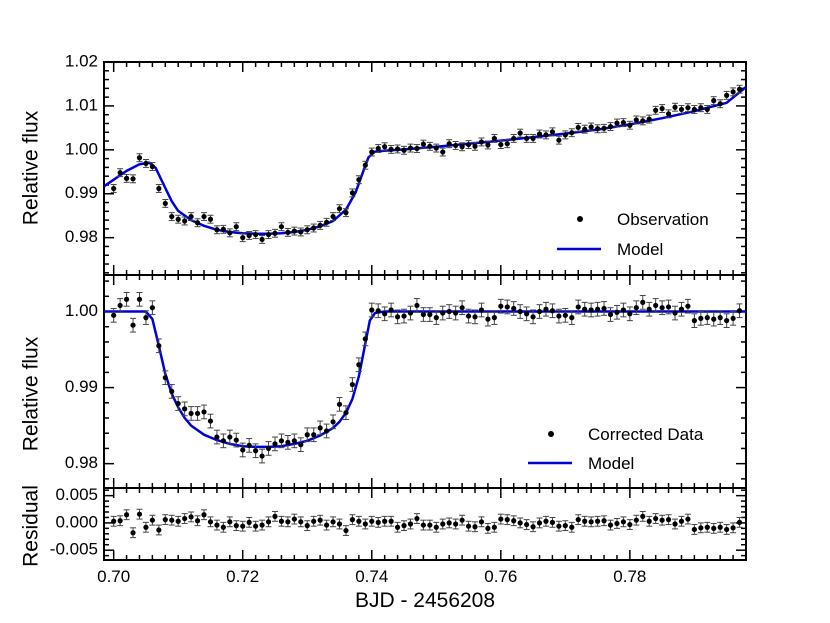 The image size is (830, 623). What do you see at coordinates (663, 219) in the screenshot?
I see `legend-observation-label: Observation` at bounding box center [663, 219].